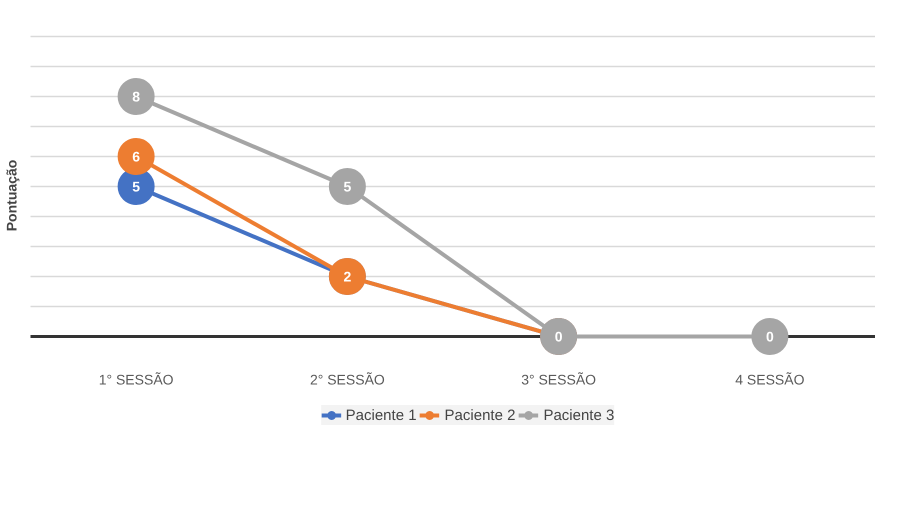 The image size is (920, 517). I want to click on data-label: 6, so click(136, 156).